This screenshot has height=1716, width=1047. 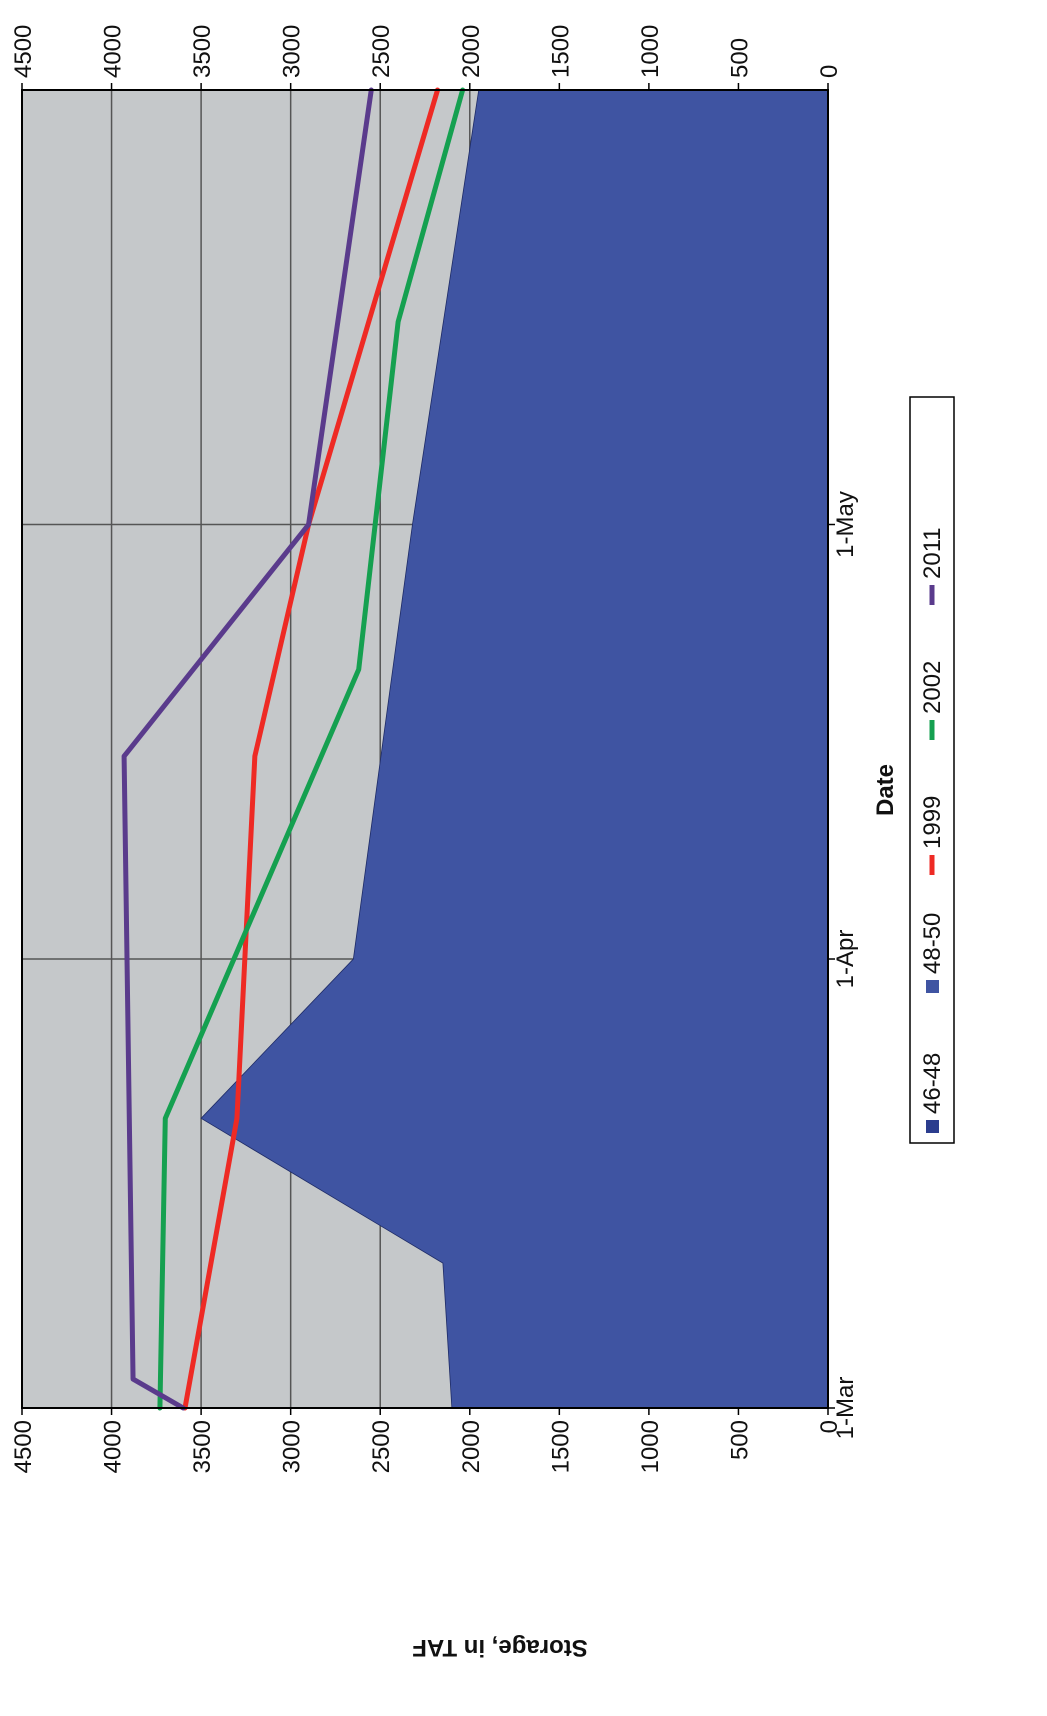 I want to click on right-tick-label: 4000, so click(x=113, y=51).